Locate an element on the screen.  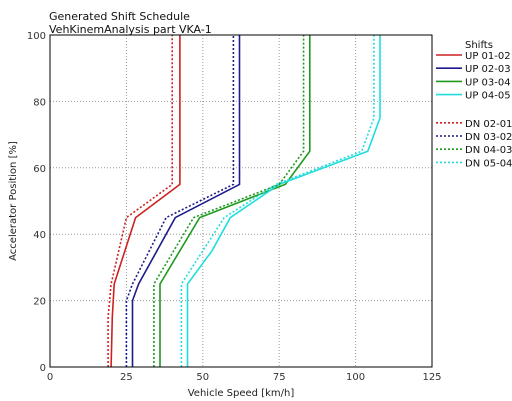
legend-label-up-04-05: UP 04-05 is located at coordinates (488, 96).